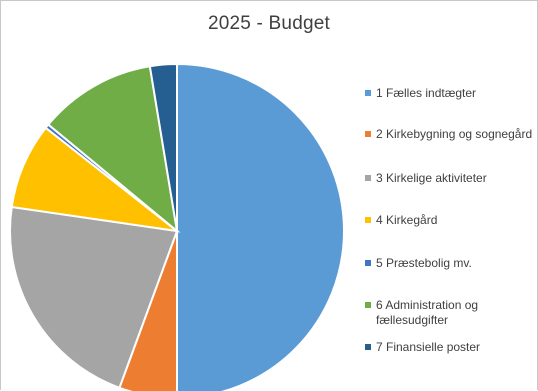  I want to click on chart-title: 2025 - Budget, so click(269, 23).